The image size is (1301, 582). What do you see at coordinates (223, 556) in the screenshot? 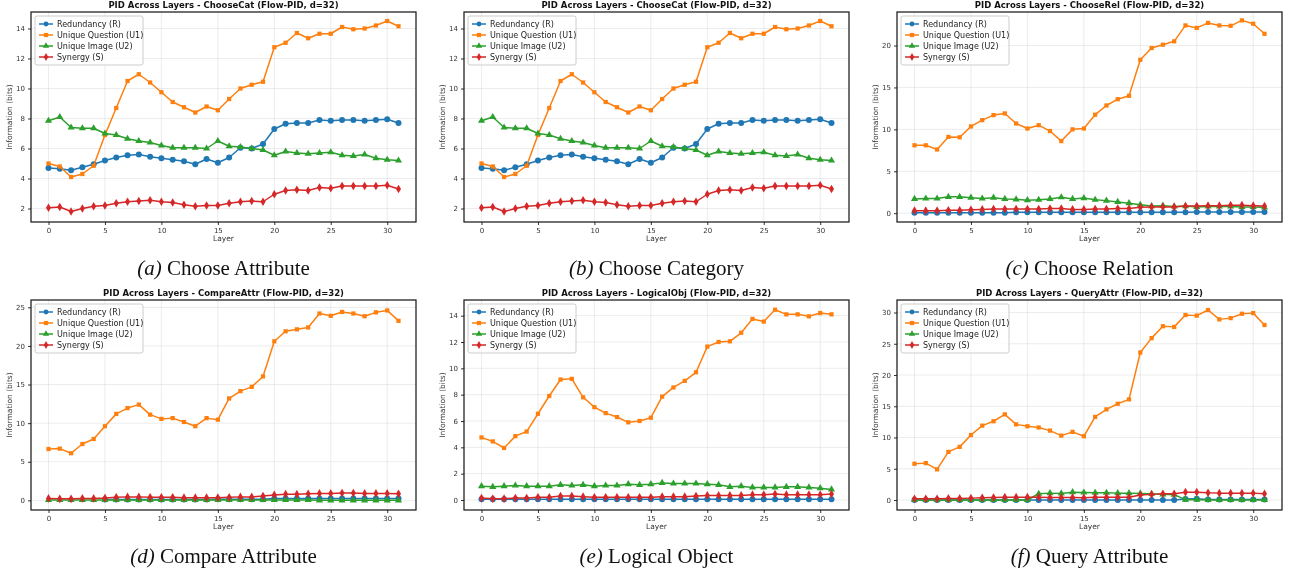
I see `text: (d) Compare Attribute` at bounding box center [223, 556].